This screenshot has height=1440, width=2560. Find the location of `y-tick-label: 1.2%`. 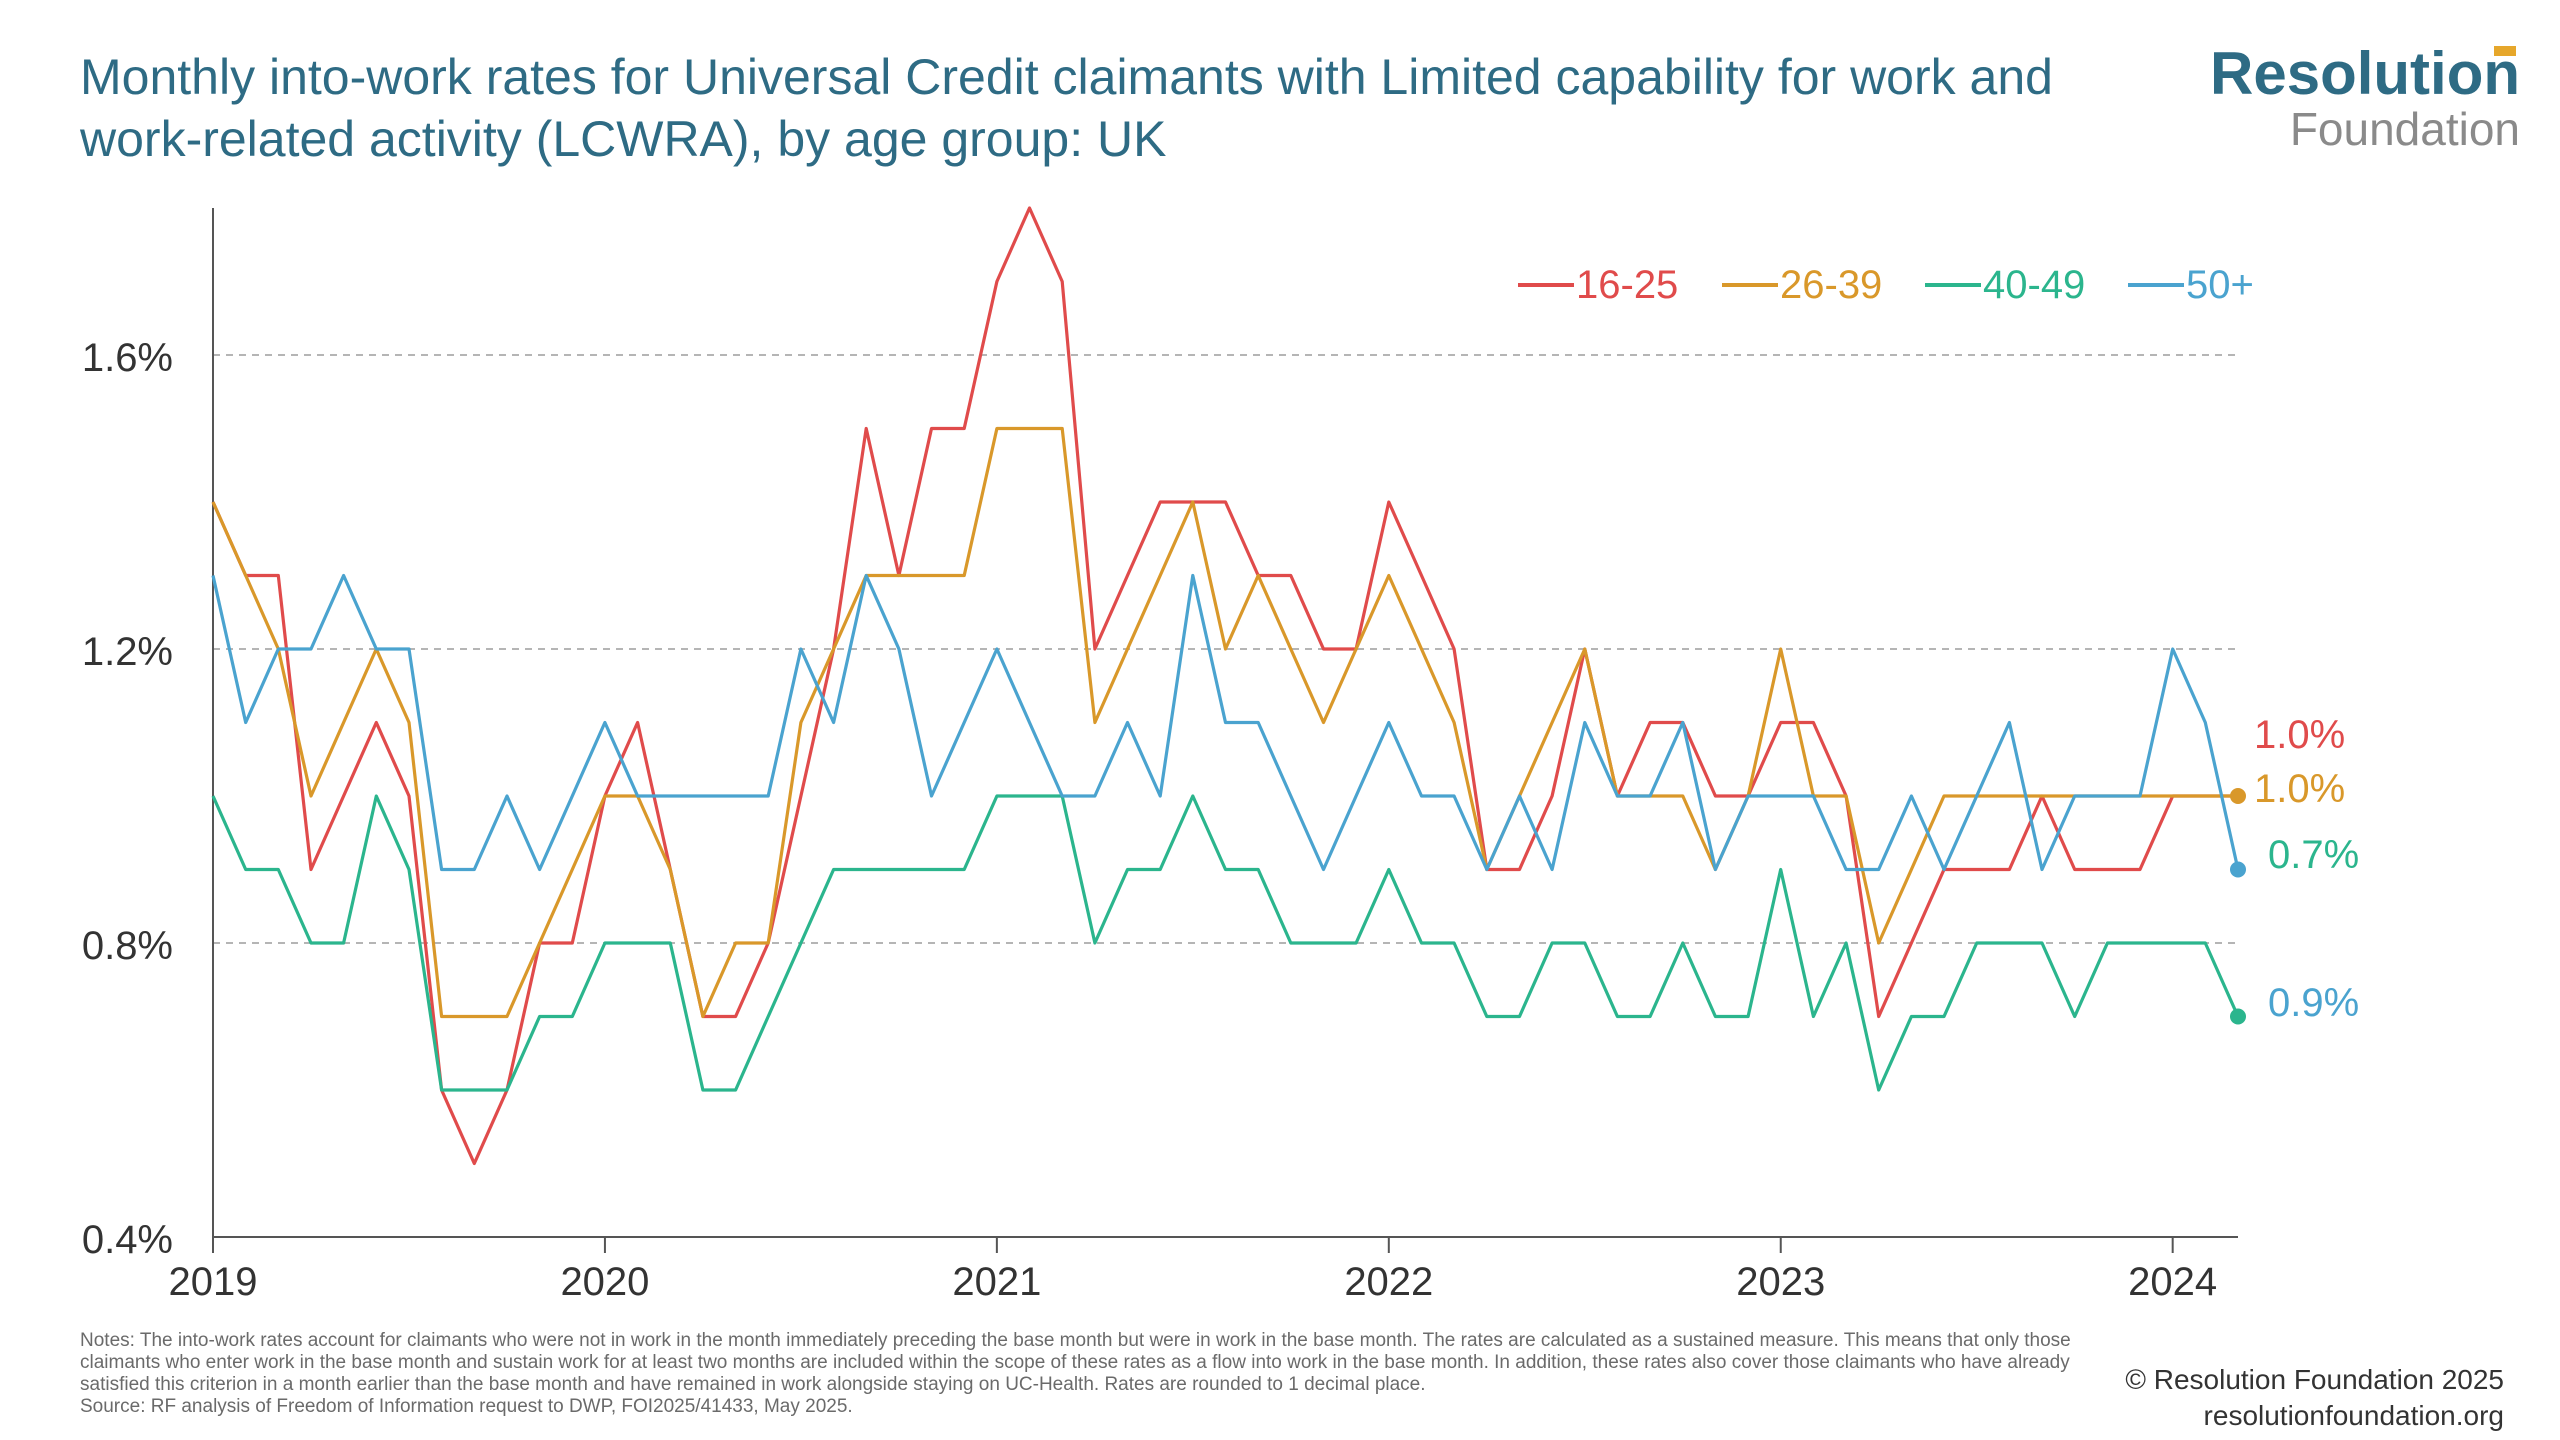

y-tick-label: 1.2% is located at coordinates (127, 652).